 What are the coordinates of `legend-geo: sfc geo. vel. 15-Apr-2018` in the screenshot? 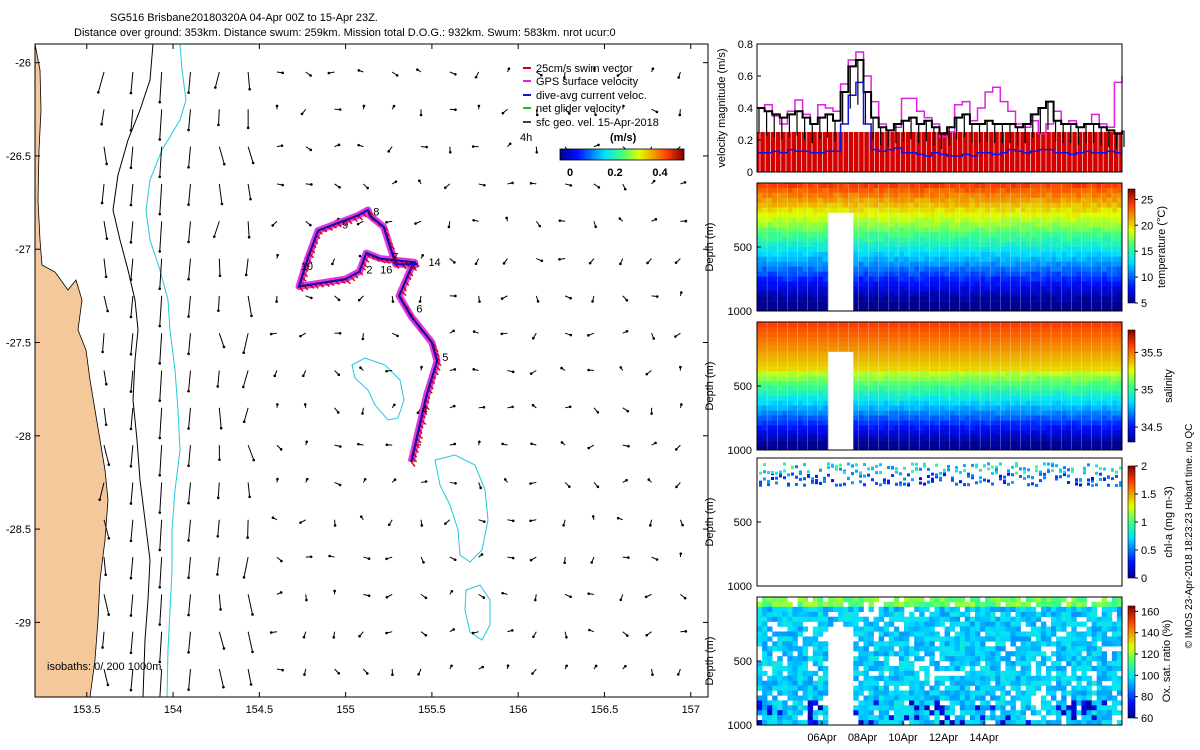 It's located at (597, 123).